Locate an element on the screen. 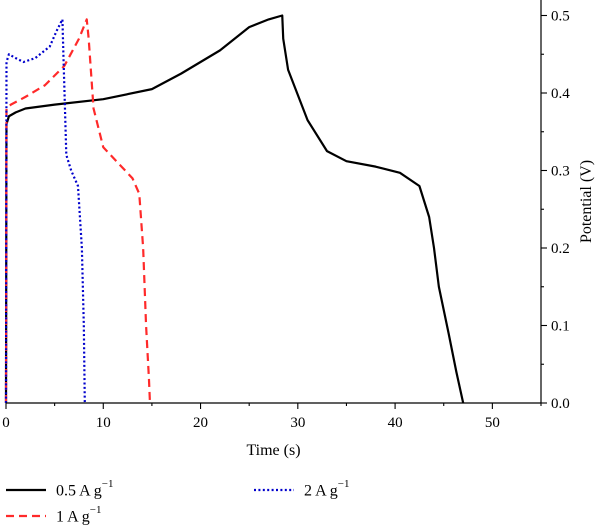  y-tick-label: 0.1 is located at coordinates (560, 327).